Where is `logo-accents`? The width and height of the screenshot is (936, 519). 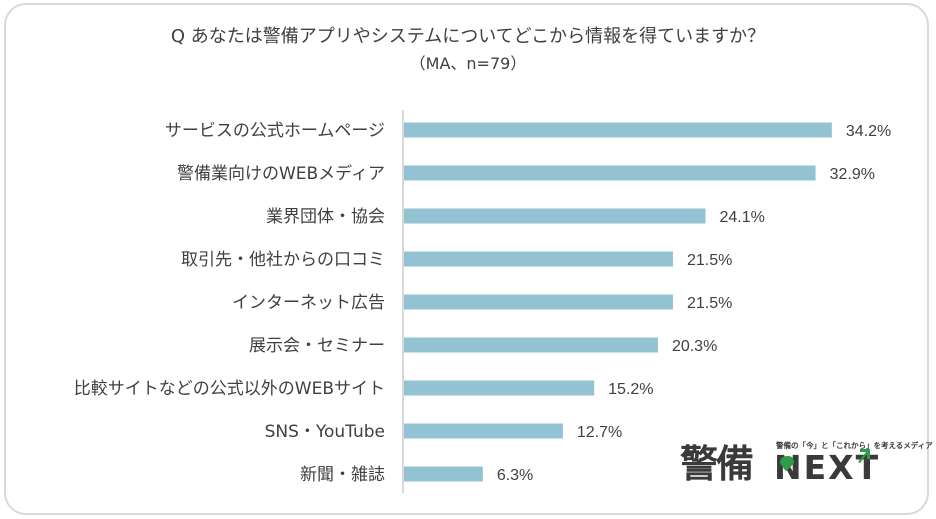 logo-accents is located at coordinates (825, 460).